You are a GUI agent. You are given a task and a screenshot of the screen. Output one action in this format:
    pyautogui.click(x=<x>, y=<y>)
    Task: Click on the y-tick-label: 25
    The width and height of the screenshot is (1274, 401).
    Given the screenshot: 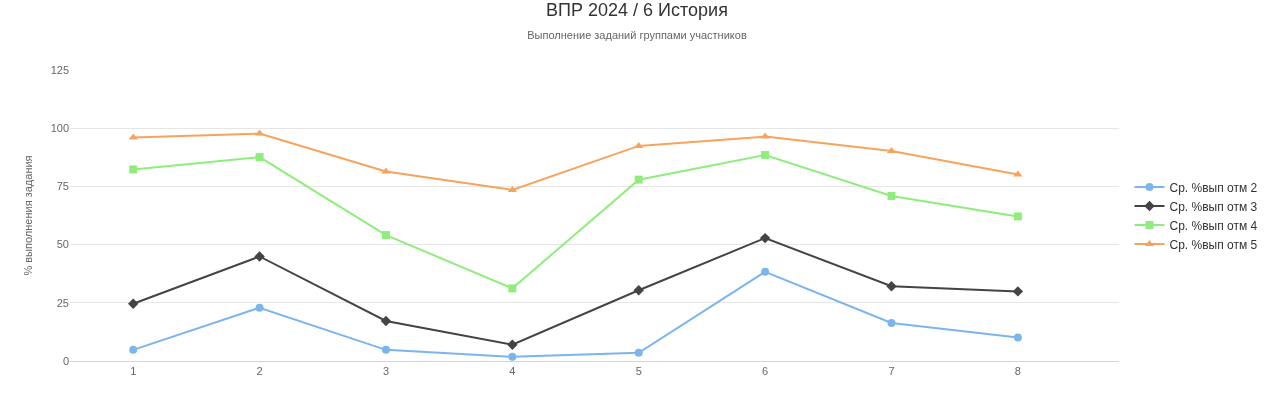 What is the action you would take?
    pyautogui.click(x=62, y=302)
    